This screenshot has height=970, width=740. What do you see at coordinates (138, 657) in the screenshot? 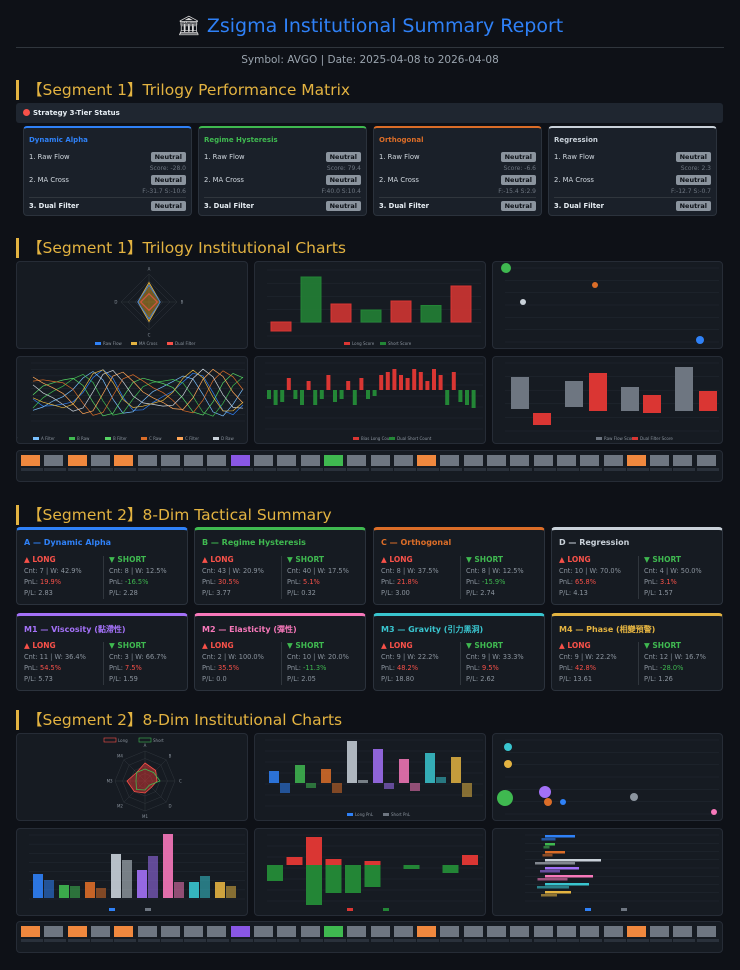
I see `dim-count-winrate: Cnt: 3 | W: 66.7%` at bounding box center [138, 657].